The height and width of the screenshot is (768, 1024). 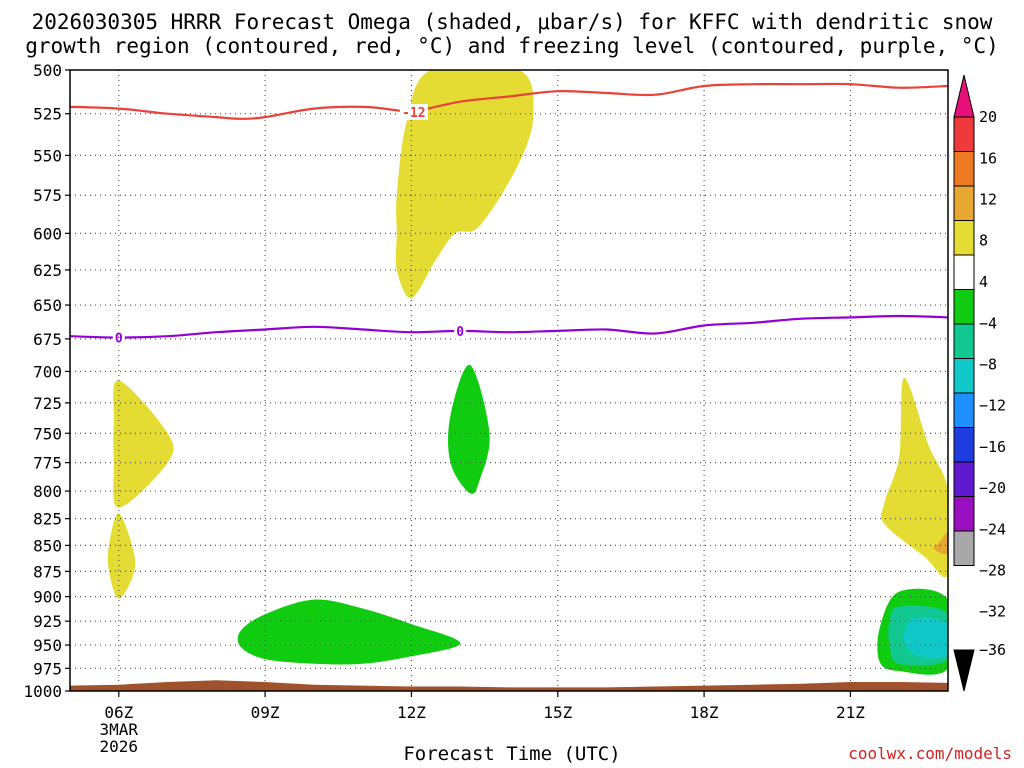 I want to click on y-tick-label-975: 975, so click(x=47, y=668).